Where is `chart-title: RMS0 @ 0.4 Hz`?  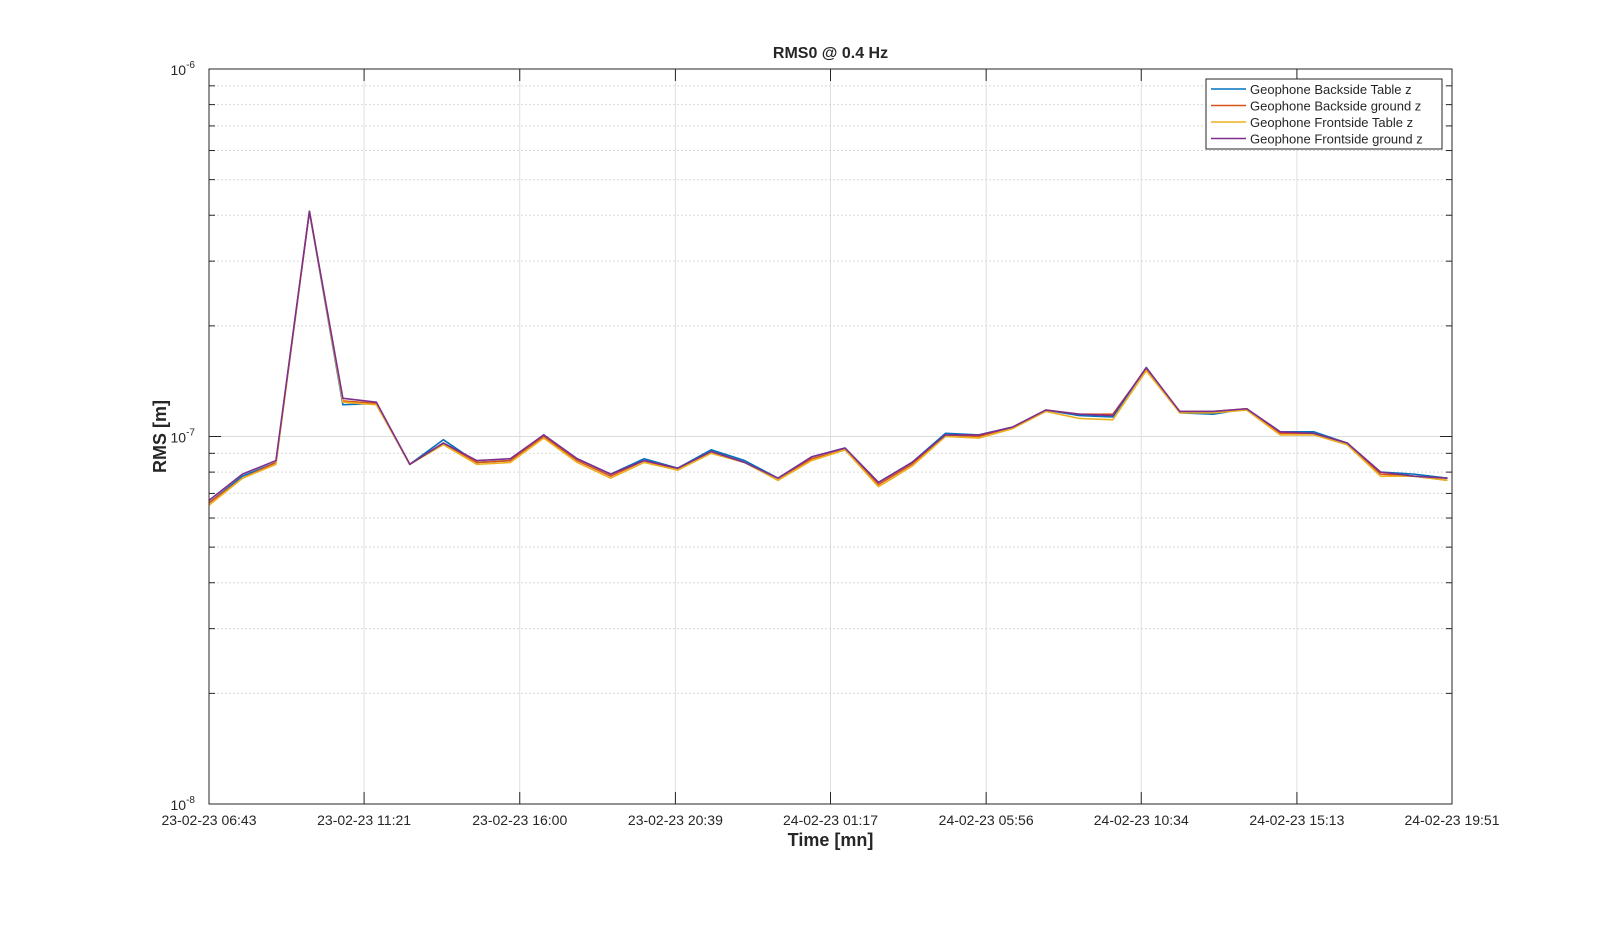
chart-title: RMS0 @ 0.4 Hz is located at coordinates (830, 53).